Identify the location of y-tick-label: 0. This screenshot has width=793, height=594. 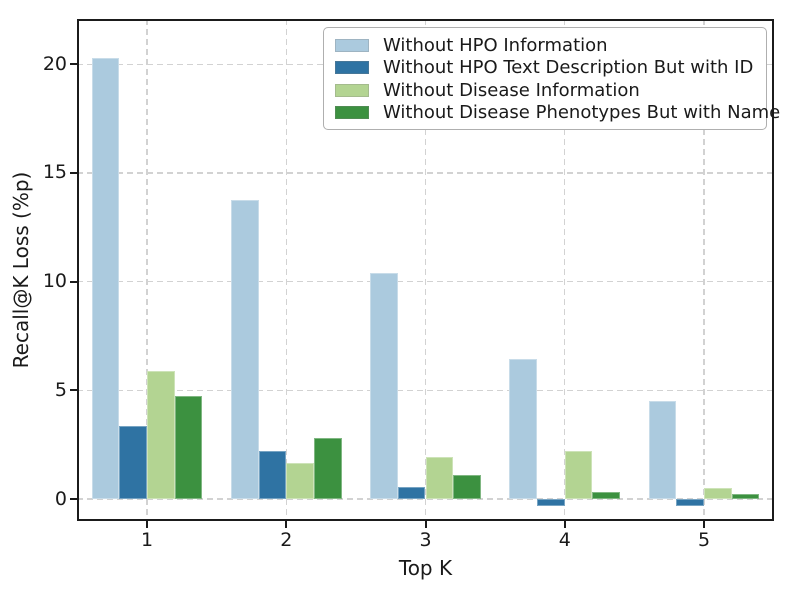
(60, 498).